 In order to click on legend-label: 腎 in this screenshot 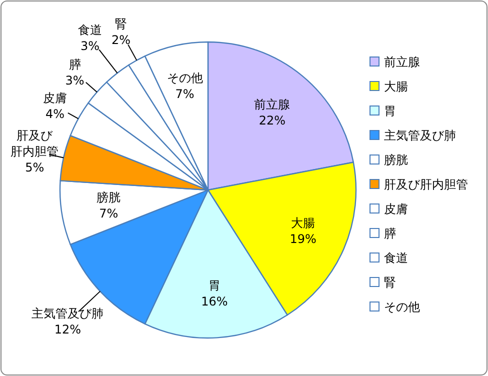, I will do `click(390, 283)`.